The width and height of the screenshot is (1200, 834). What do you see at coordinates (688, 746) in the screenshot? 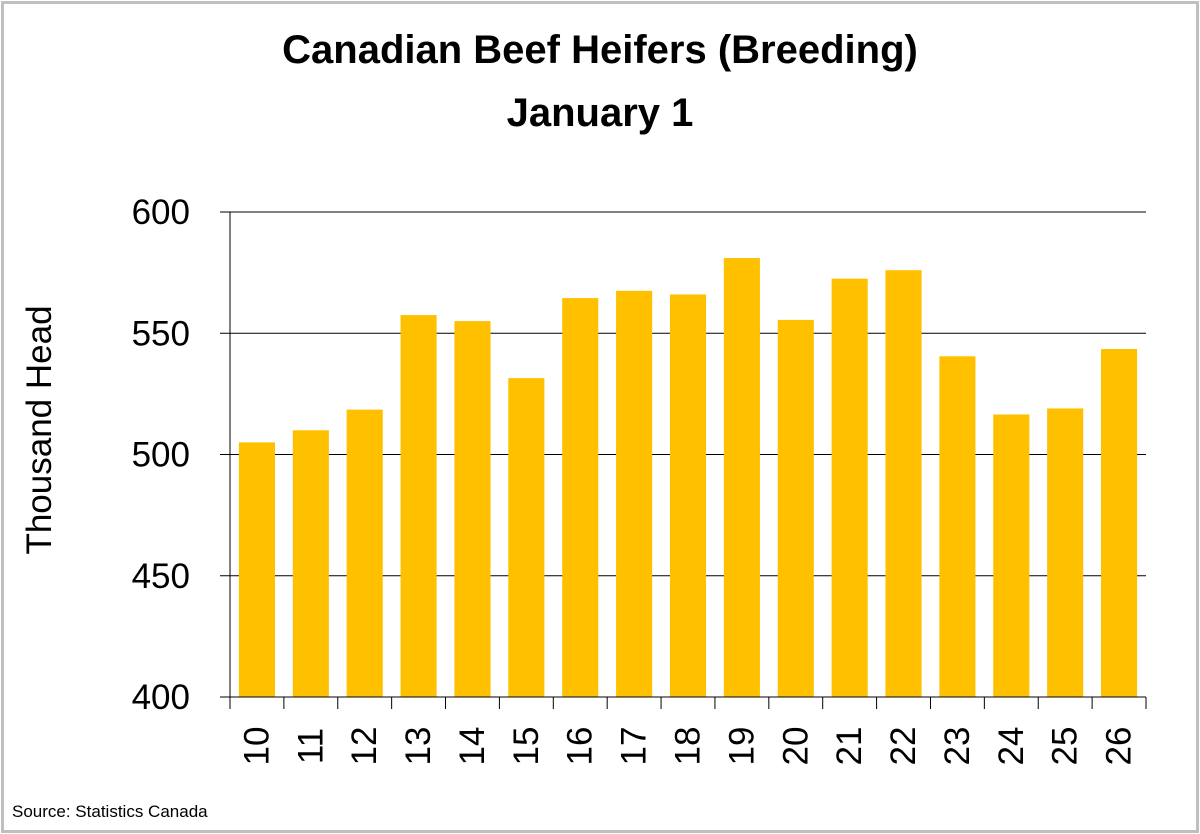
I see `x-tick-label: 18` at bounding box center [688, 746].